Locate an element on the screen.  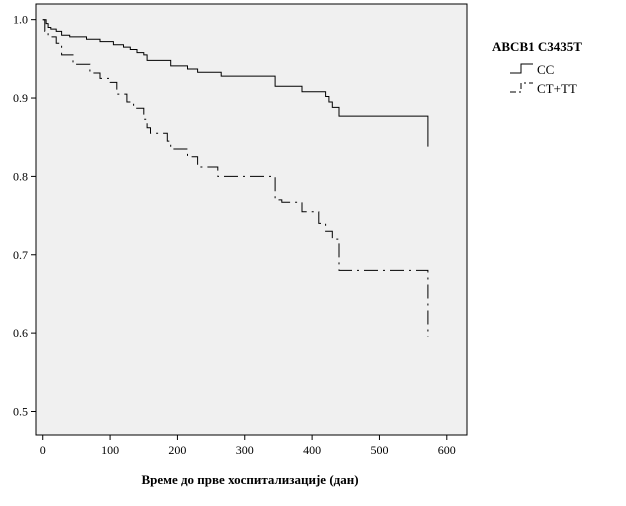
y-tick-label: 0.5 is located at coordinates (20, 411).